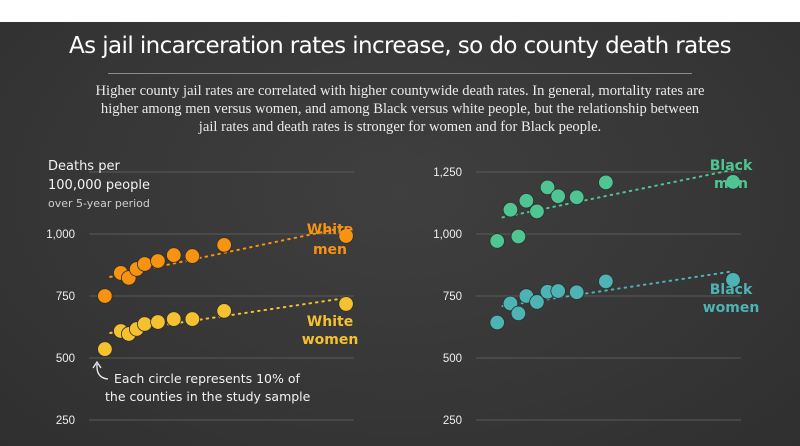  What do you see at coordinates (400, 73) in the screenshot?
I see `title-divider` at bounding box center [400, 73].